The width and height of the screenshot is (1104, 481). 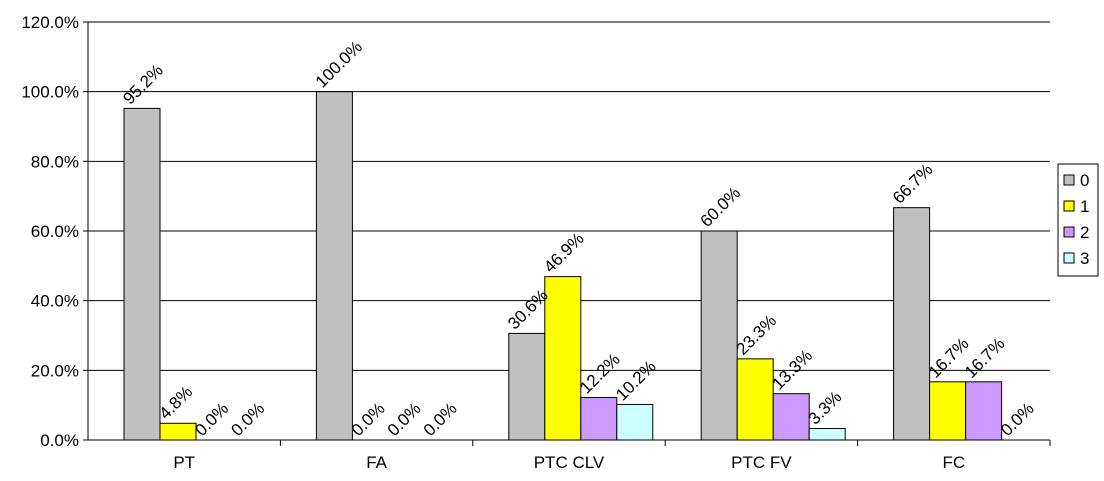 What do you see at coordinates (953, 462) in the screenshot?
I see `x-tick-label: FC` at bounding box center [953, 462].